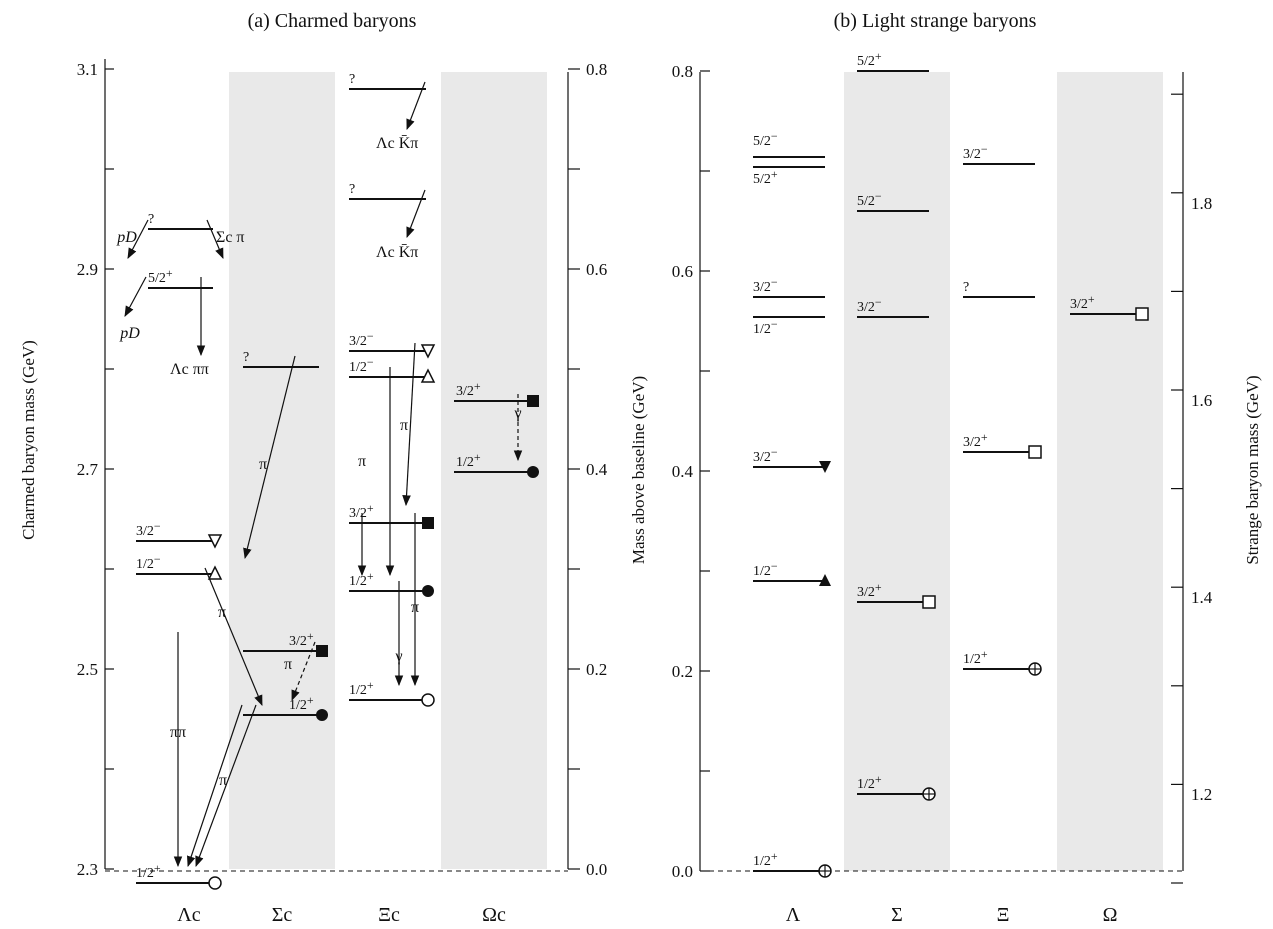 The height and width of the screenshot is (929, 1273). What do you see at coordinates (682, 271) in the screenshot?
I see `left-axis-tick-label: 0.6` at bounding box center [682, 271].